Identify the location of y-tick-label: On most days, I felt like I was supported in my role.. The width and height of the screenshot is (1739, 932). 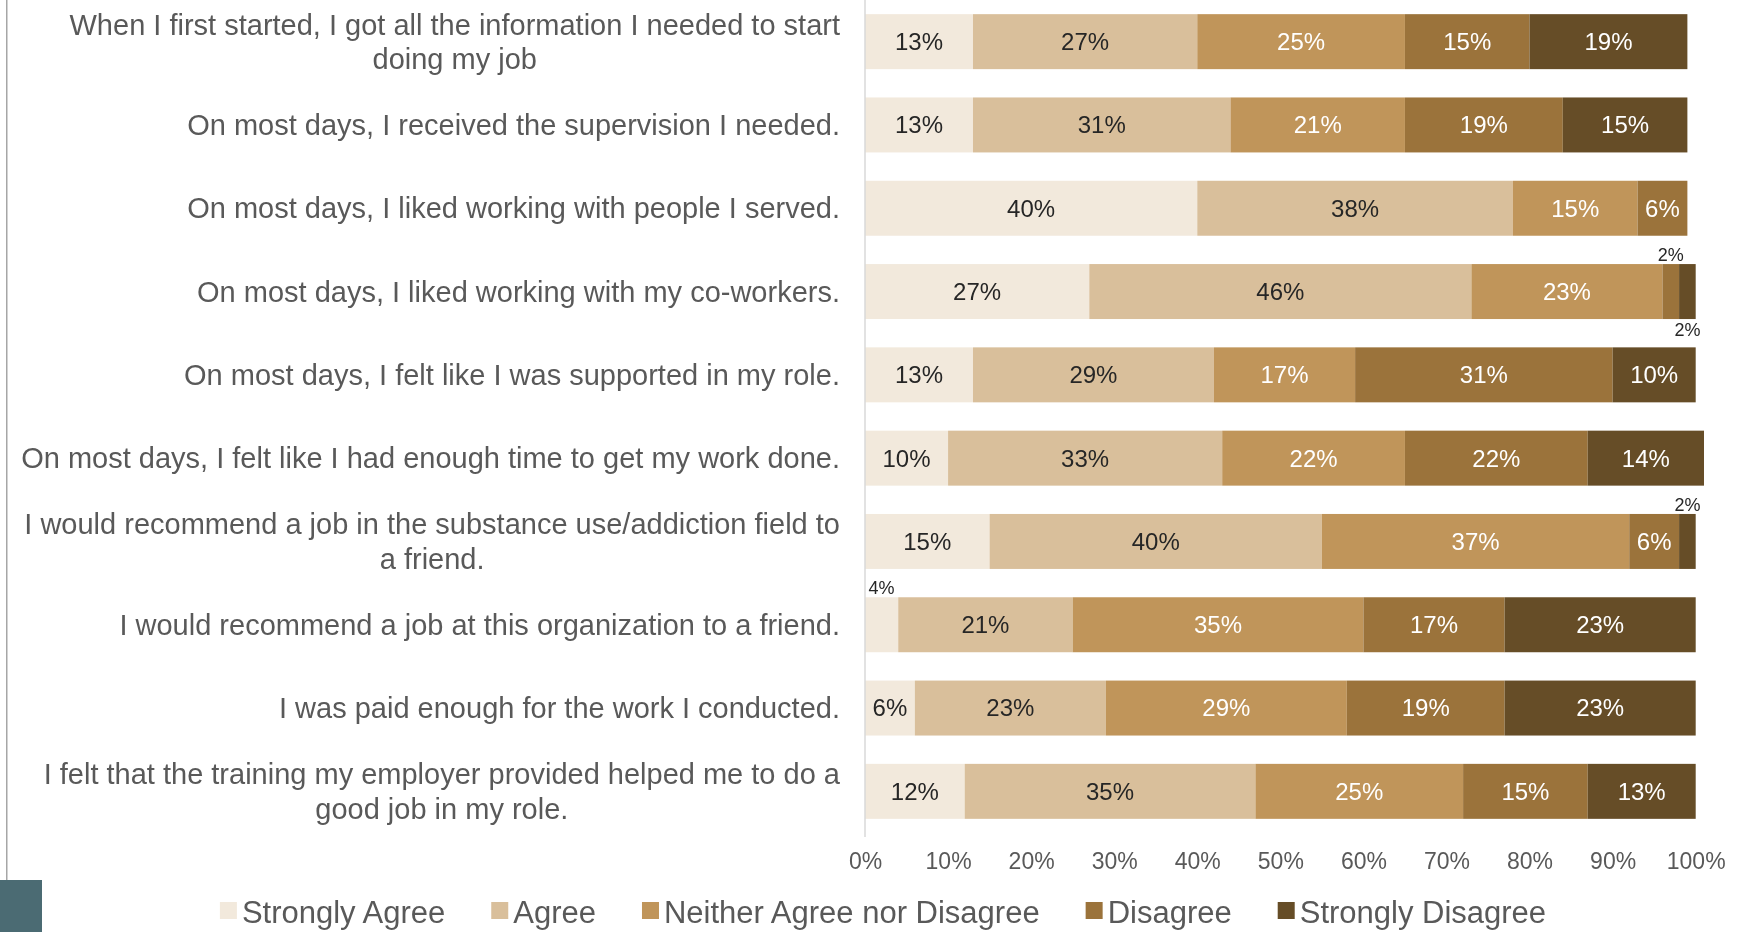
(512, 375).